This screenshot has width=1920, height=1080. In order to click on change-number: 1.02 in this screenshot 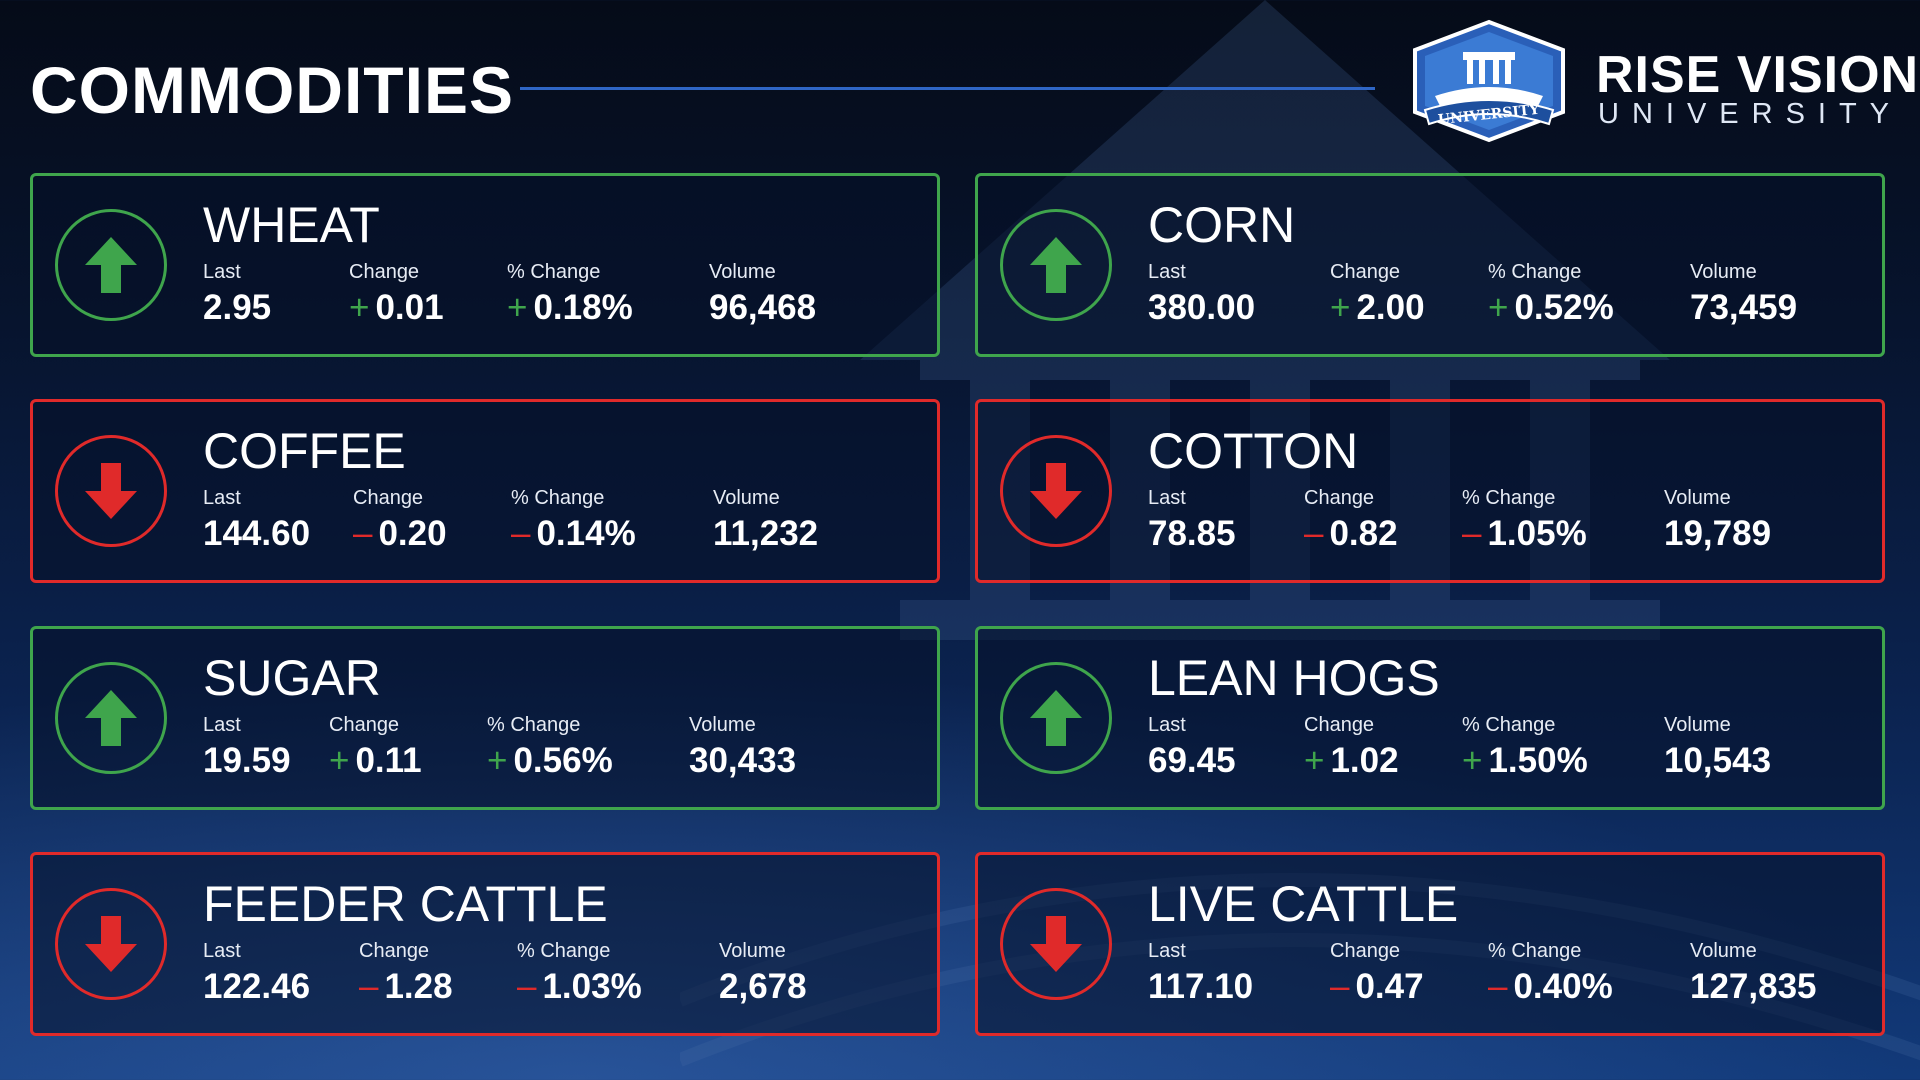, I will do `click(1364, 760)`.